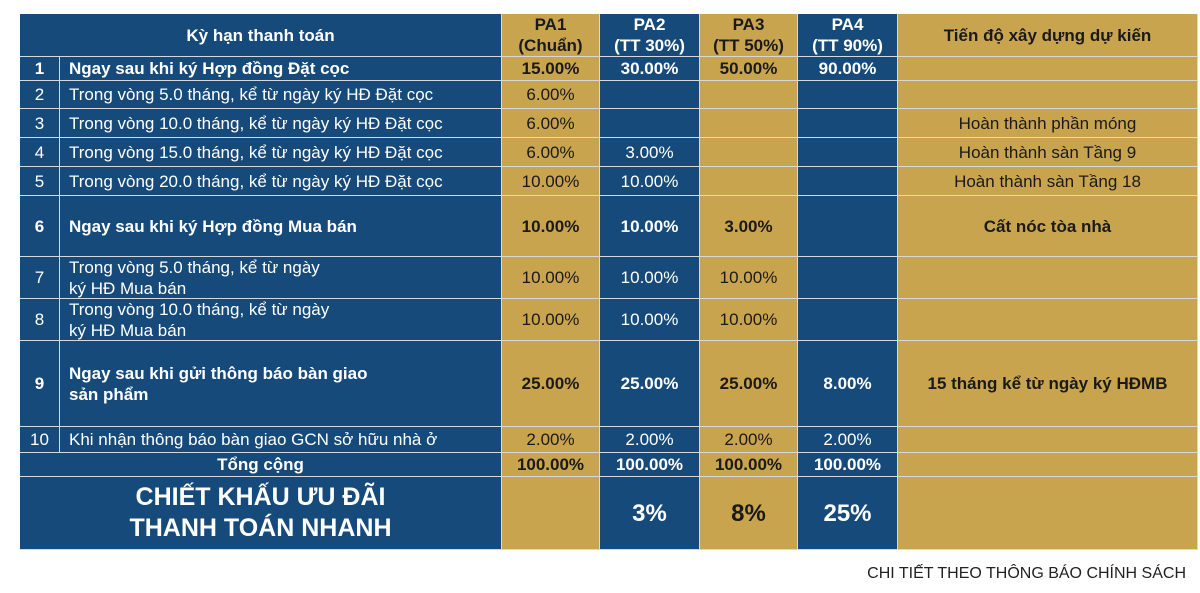  Describe the element at coordinates (40, 69) in the screenshot. I see `table-cell: 1` at that location.